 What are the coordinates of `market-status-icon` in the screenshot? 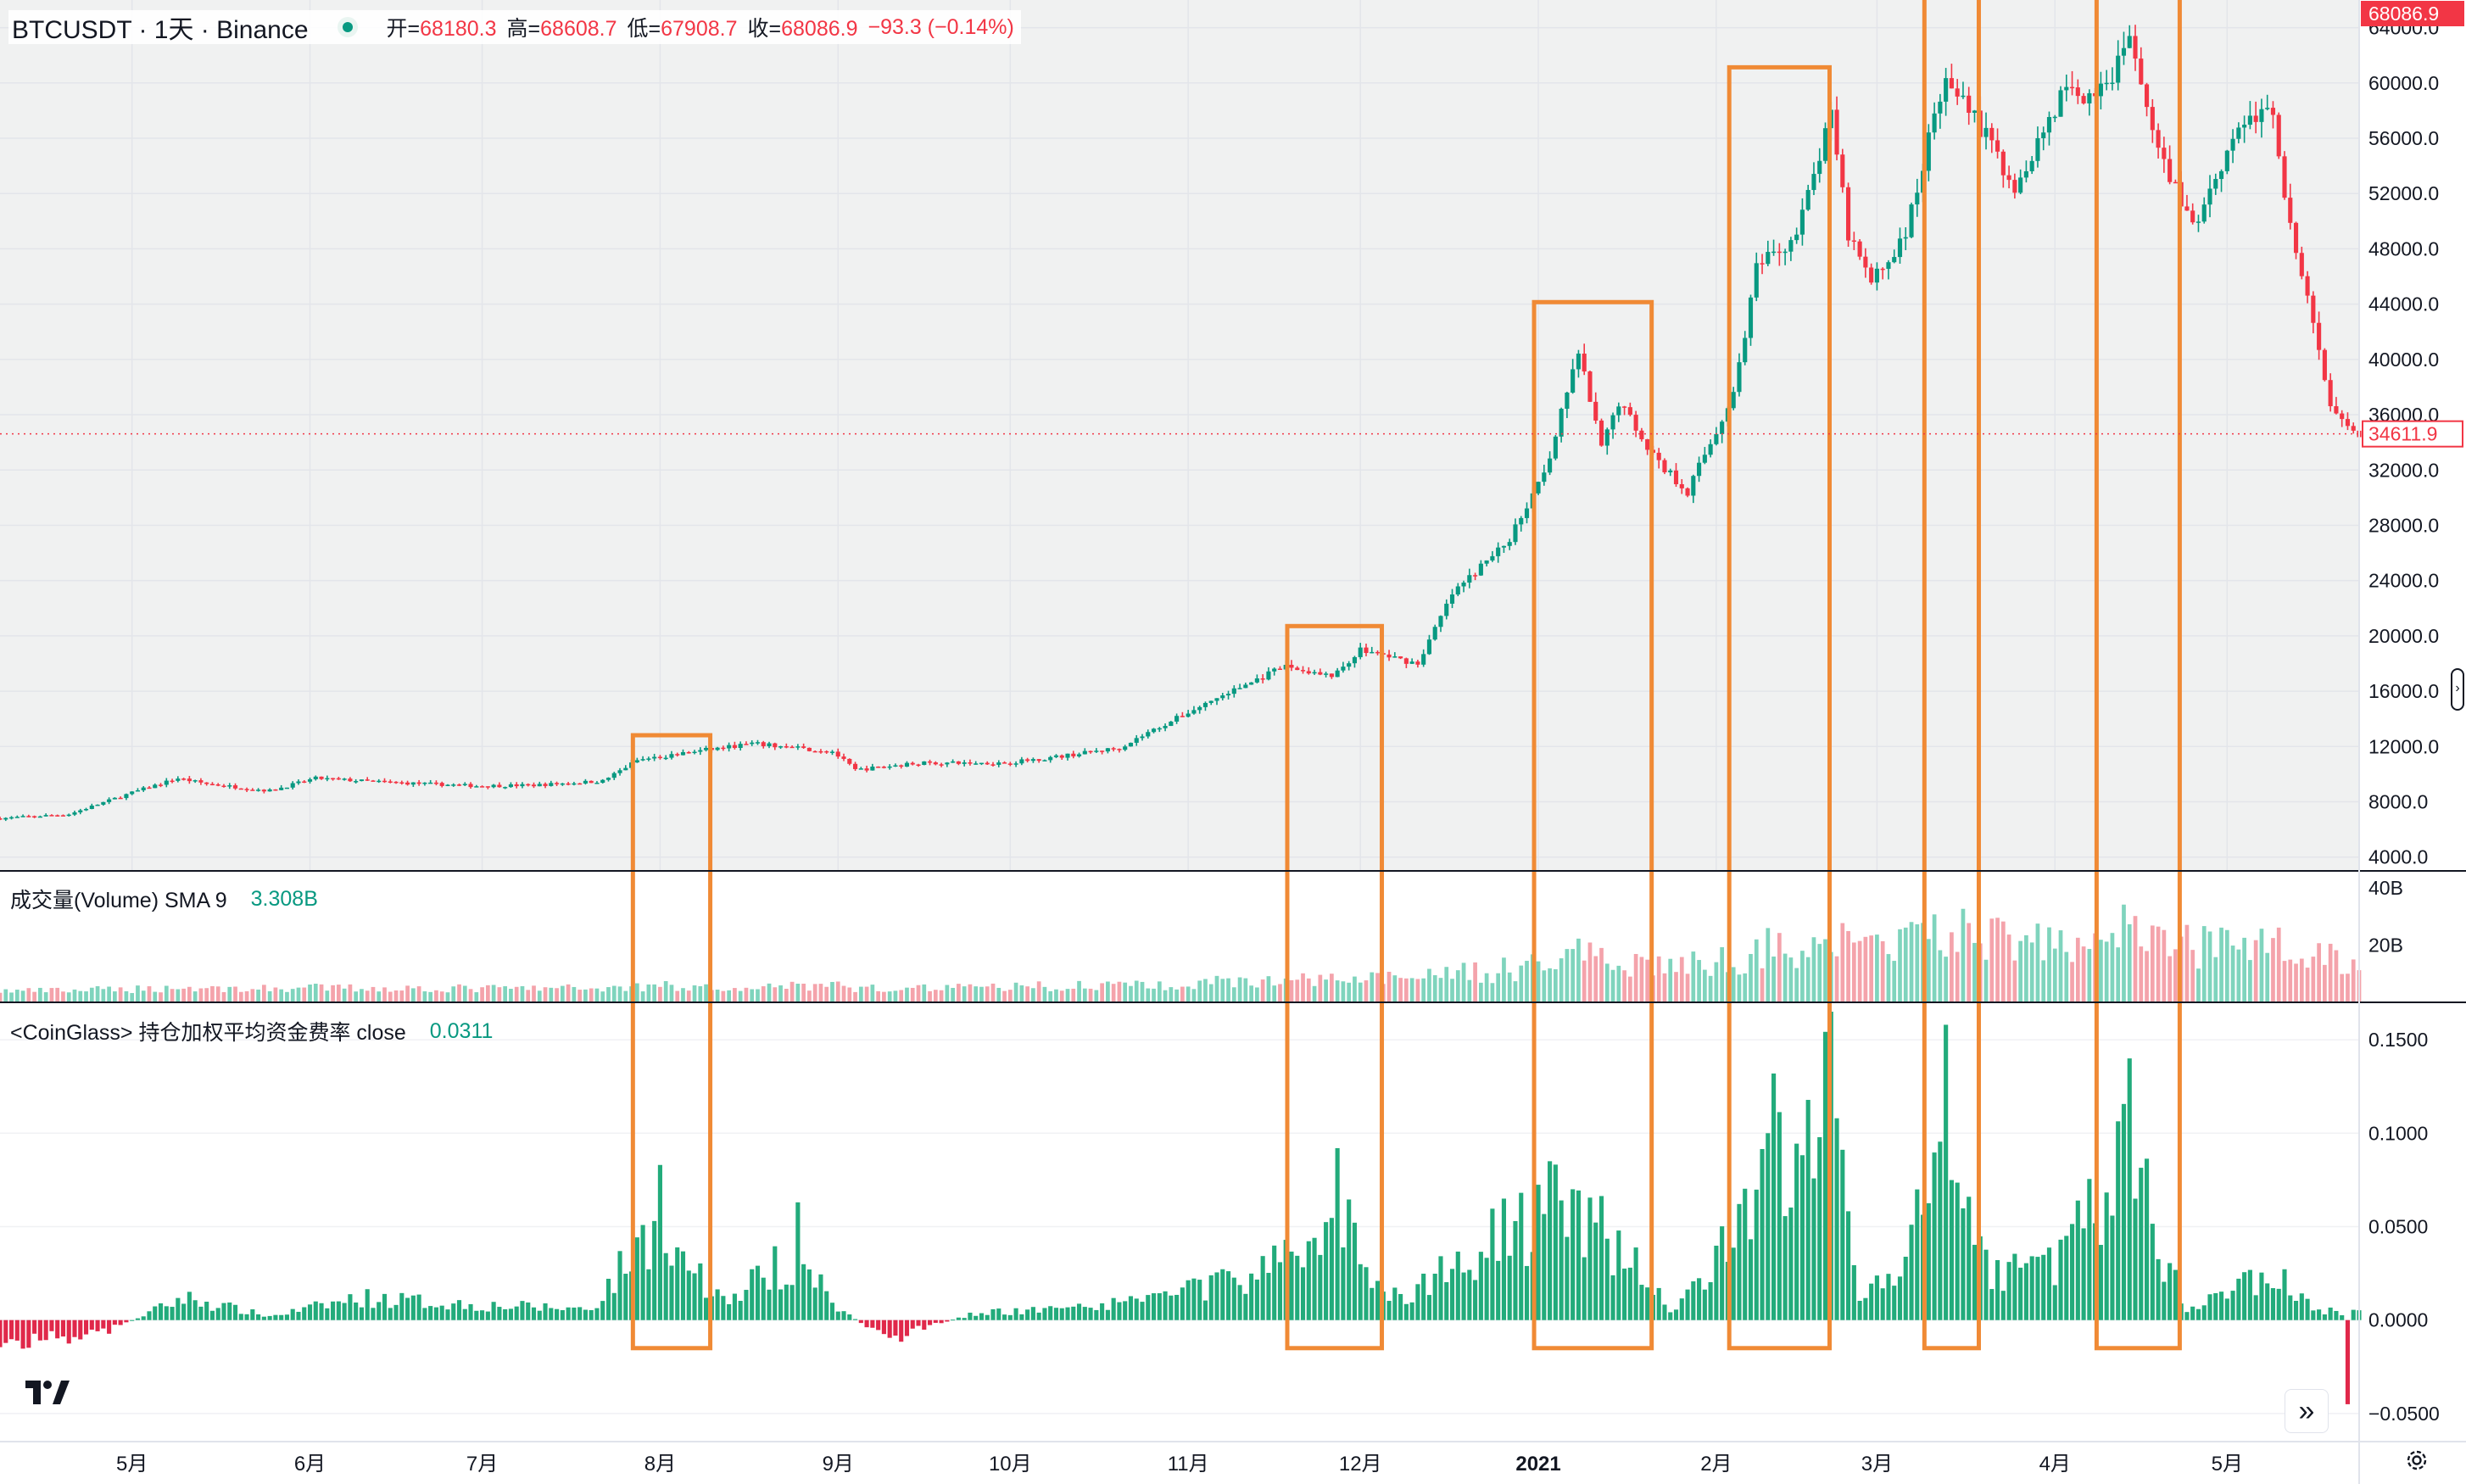 It's located at (347, 27).